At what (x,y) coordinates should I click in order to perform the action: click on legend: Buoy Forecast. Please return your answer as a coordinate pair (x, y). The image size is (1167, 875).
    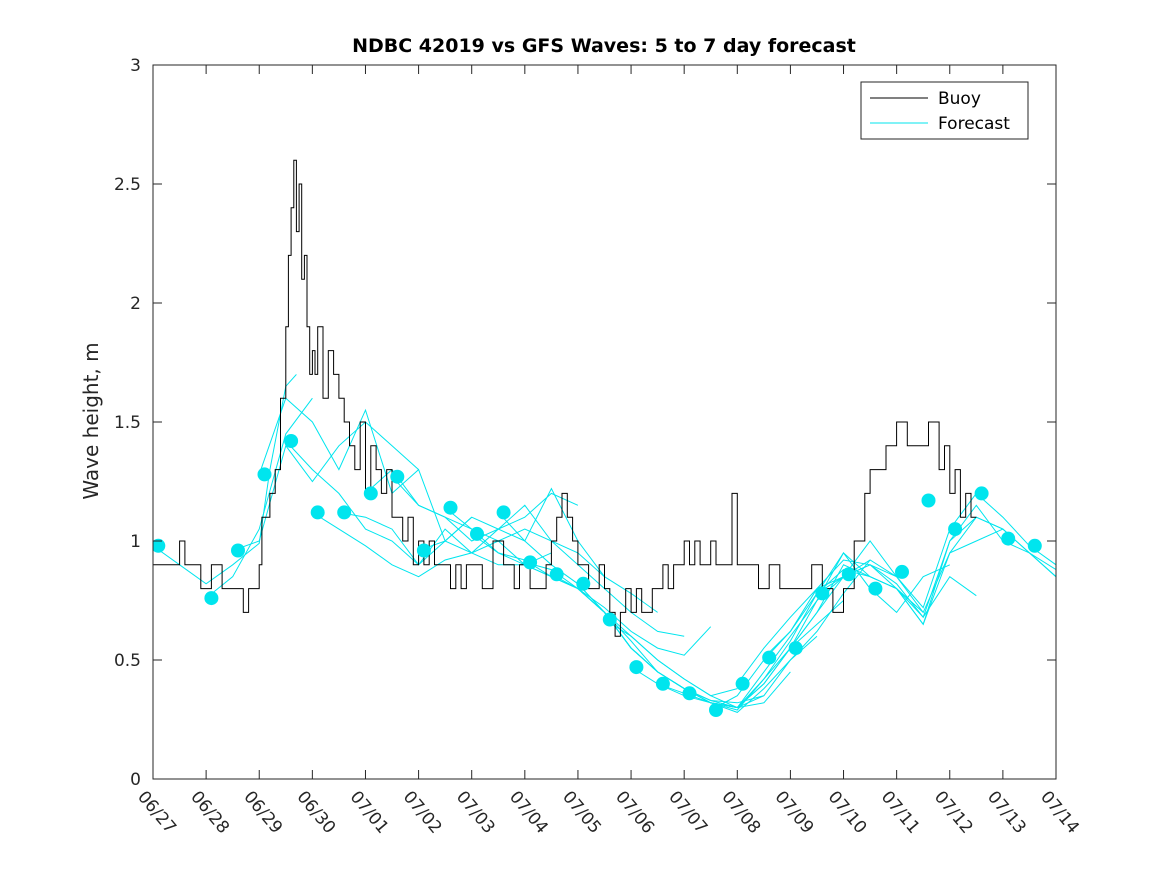
    Looking at the image, I should click on (944, 110).